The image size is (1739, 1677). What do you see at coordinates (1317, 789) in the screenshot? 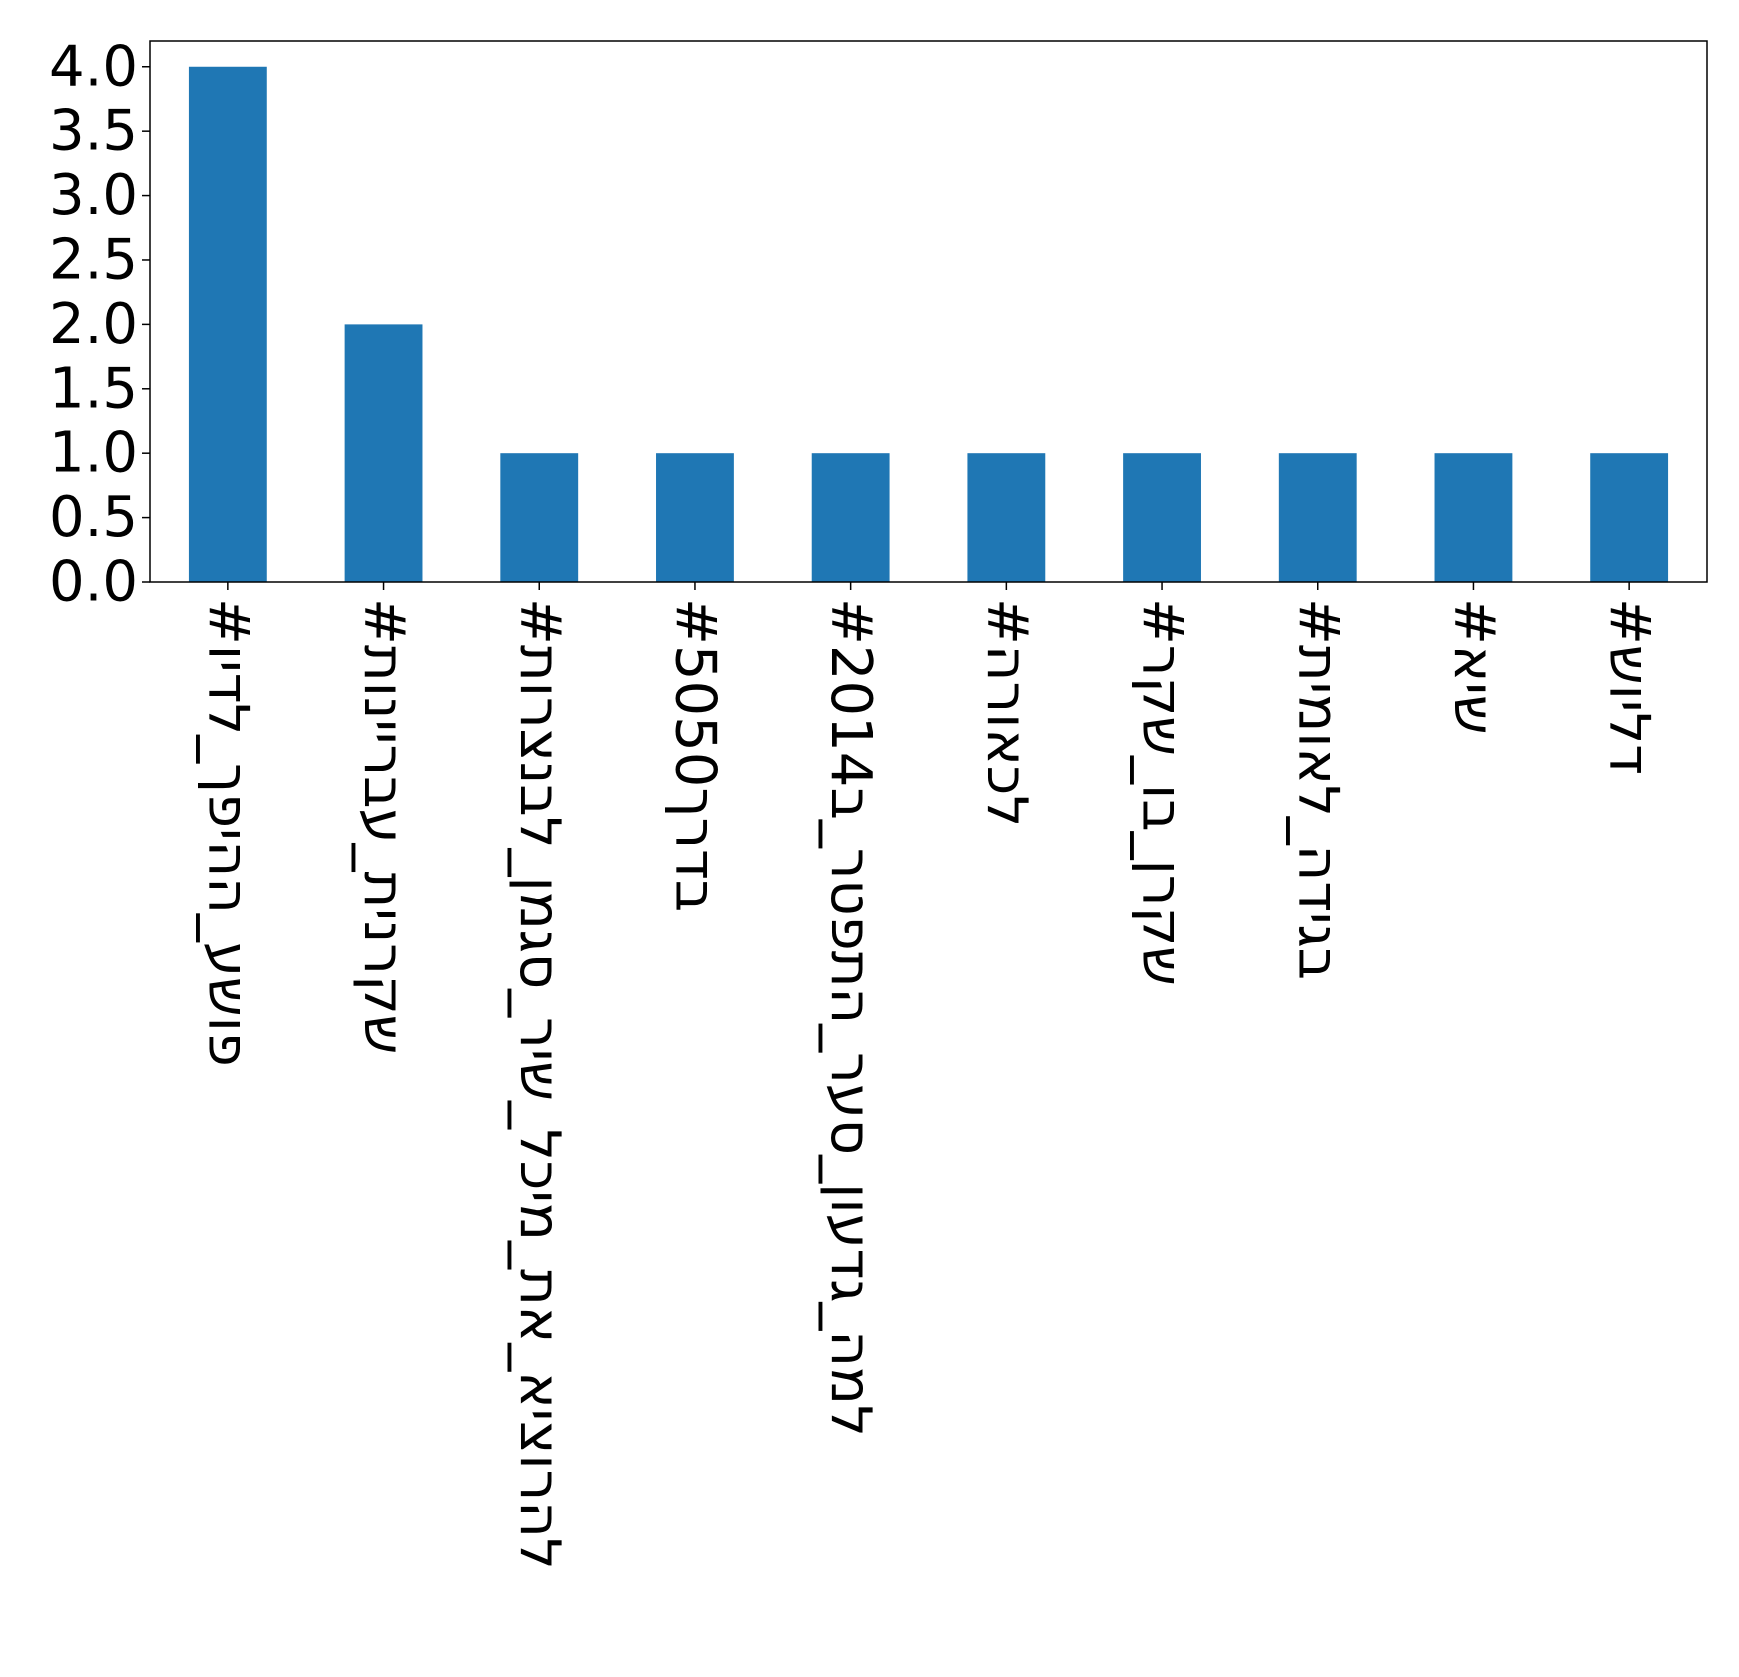
I see `x-tick-label: #בגידה_לאומית` at bounding box center [1317, 789].